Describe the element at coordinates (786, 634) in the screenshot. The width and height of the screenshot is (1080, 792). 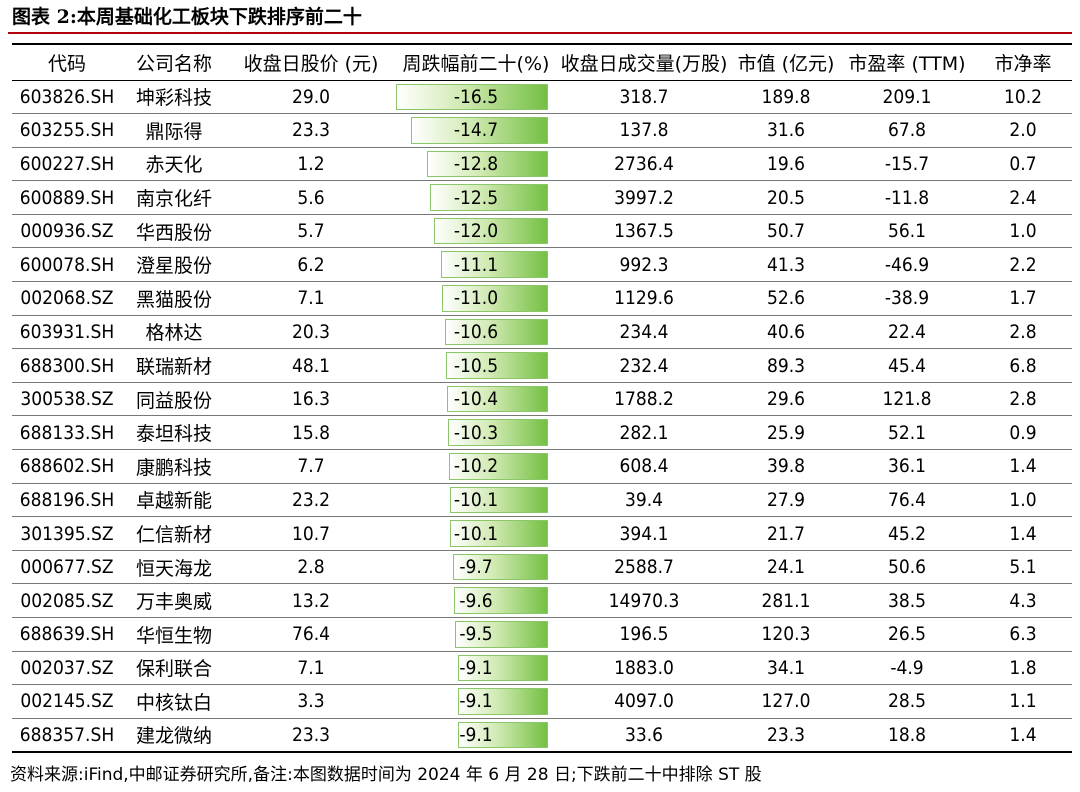
I see `market-cap-cell: 120.3` at that location.